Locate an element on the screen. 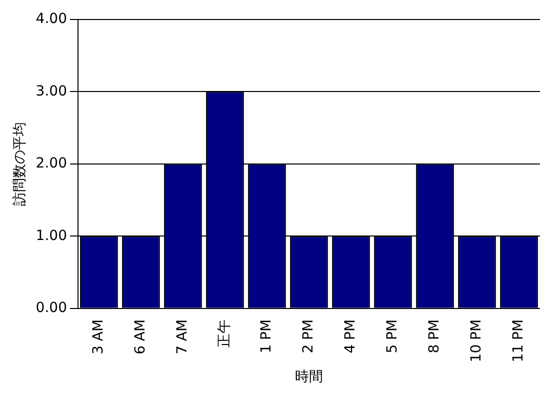 This screenshot has width=548, height=398. y-tick-label: 4.00 is located at coordinates (51, 19).